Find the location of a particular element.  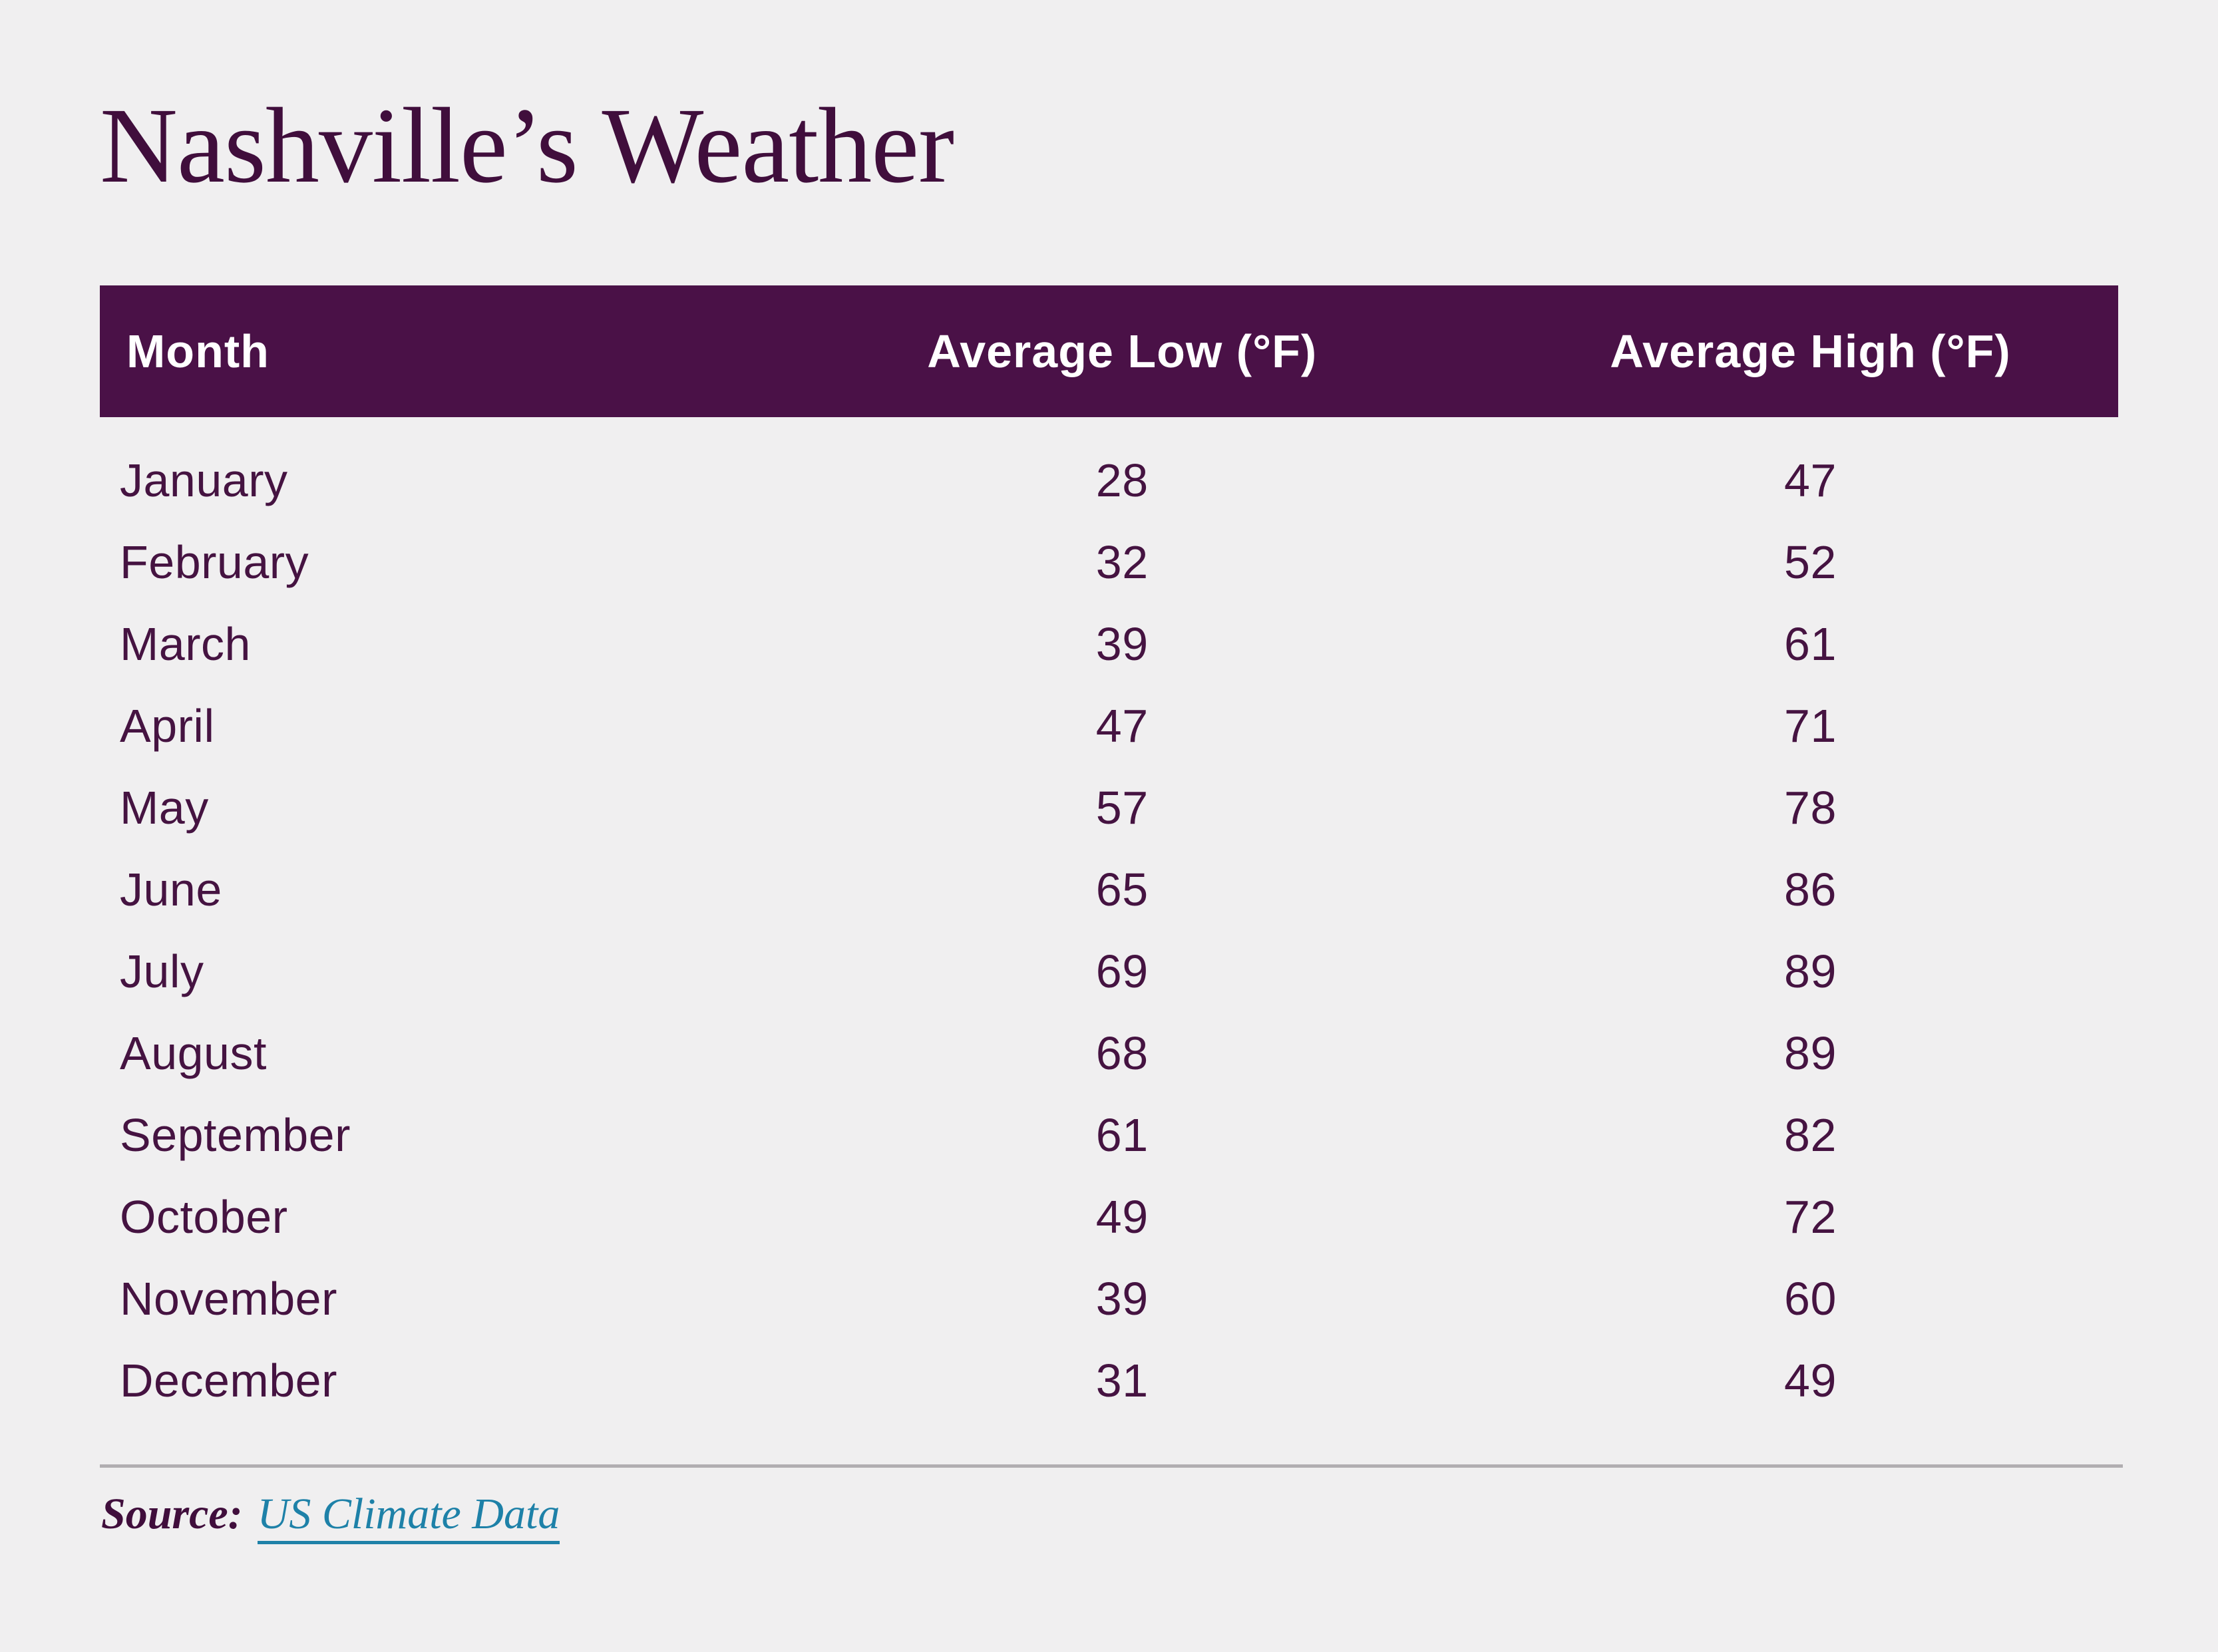

month-cell: July is located at coordinates (162, 971).